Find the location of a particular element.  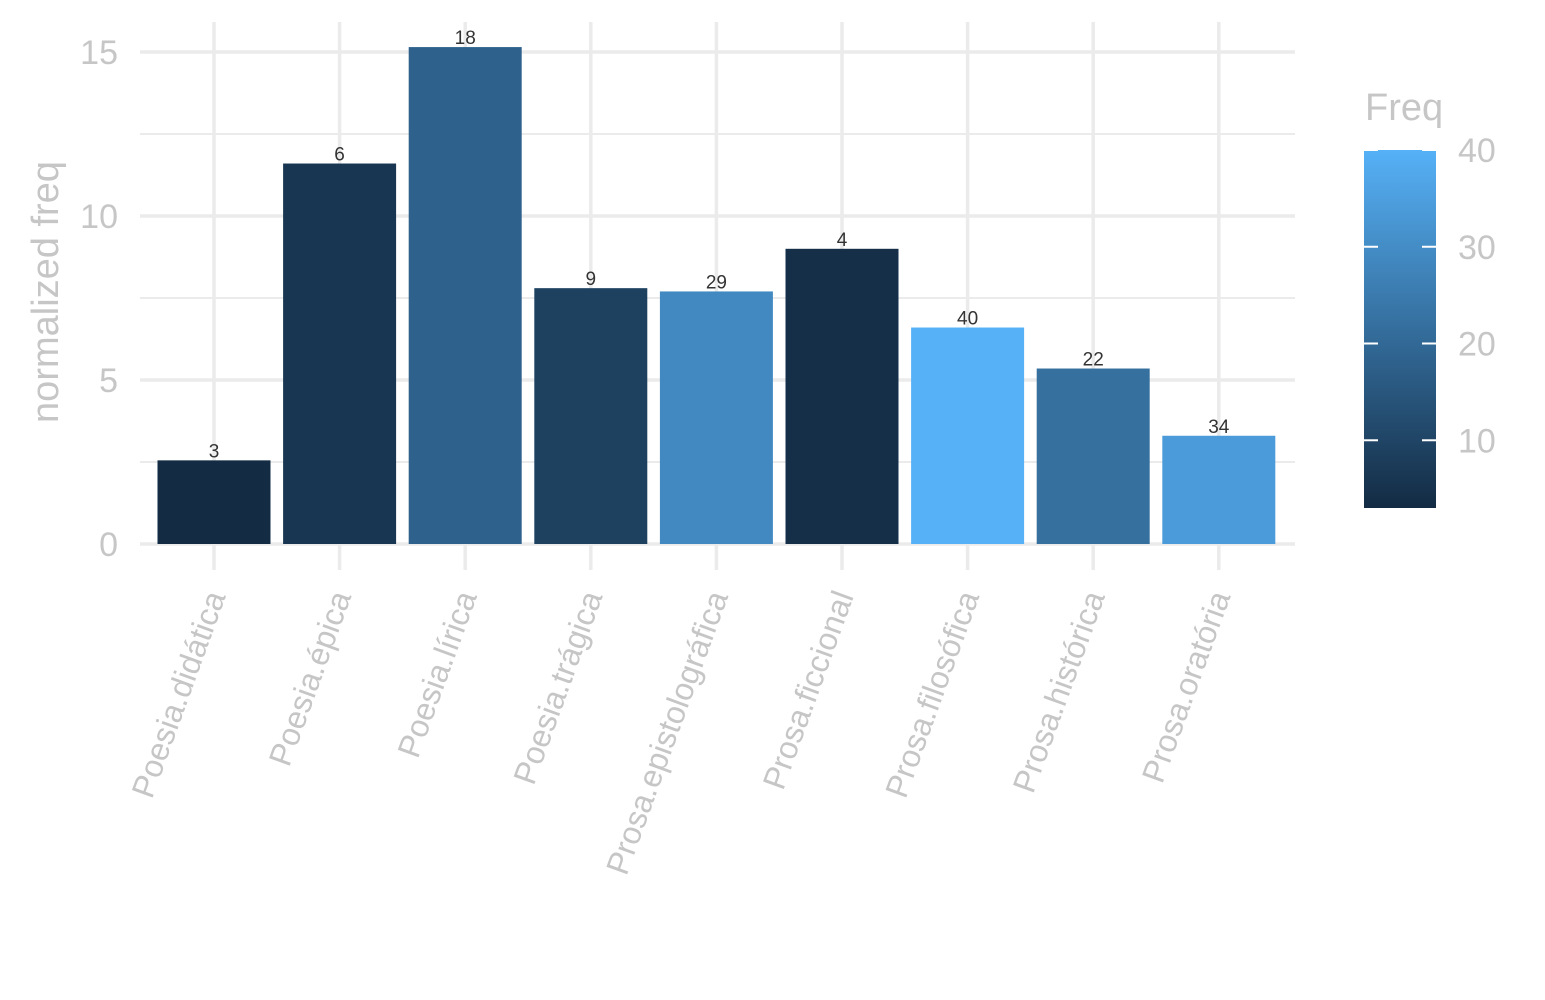

legend-colorbar is located at coordinates (1400, 329).